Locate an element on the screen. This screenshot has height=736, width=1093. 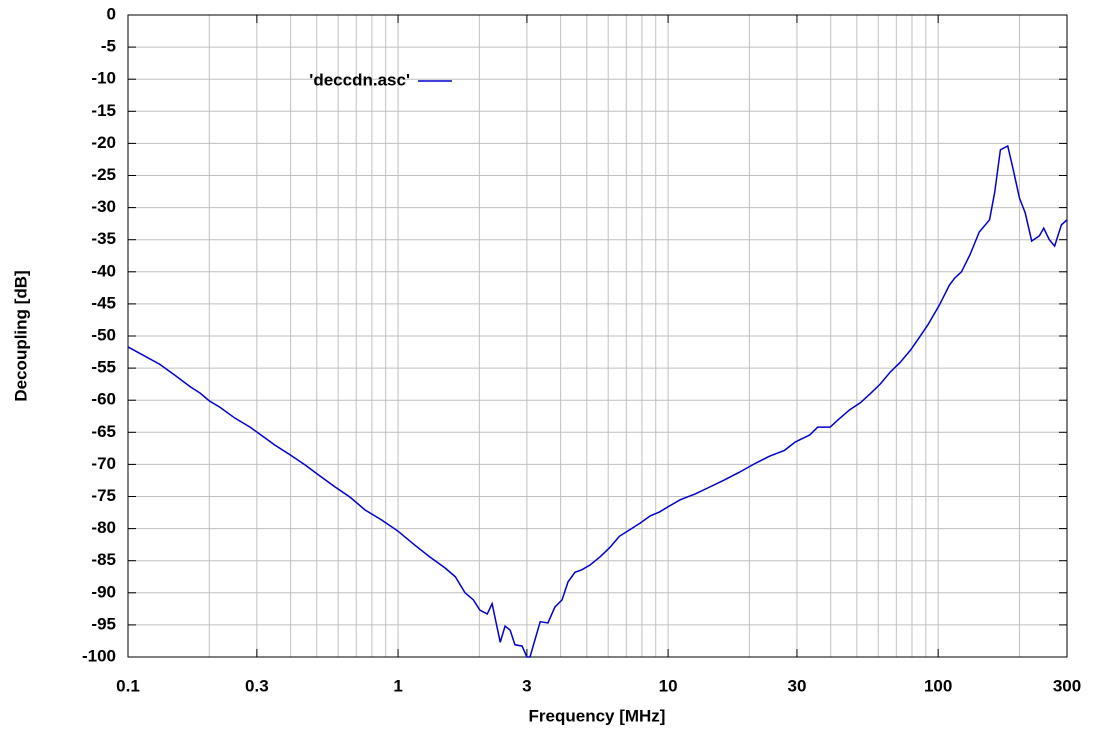
y-axis-label: Decoupling [dB] is located at coordinates (20, 335).